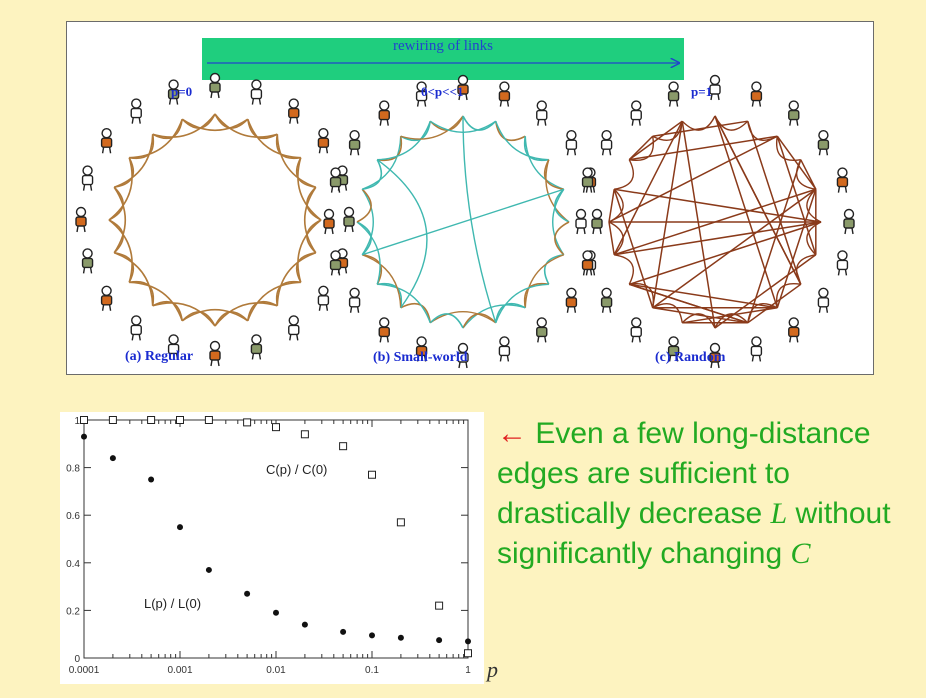 This screenshot has width=926, height=698. Describe the element at coordinates (77, 659) in the screenshot. I see `y-tick-label: 0` at that location.